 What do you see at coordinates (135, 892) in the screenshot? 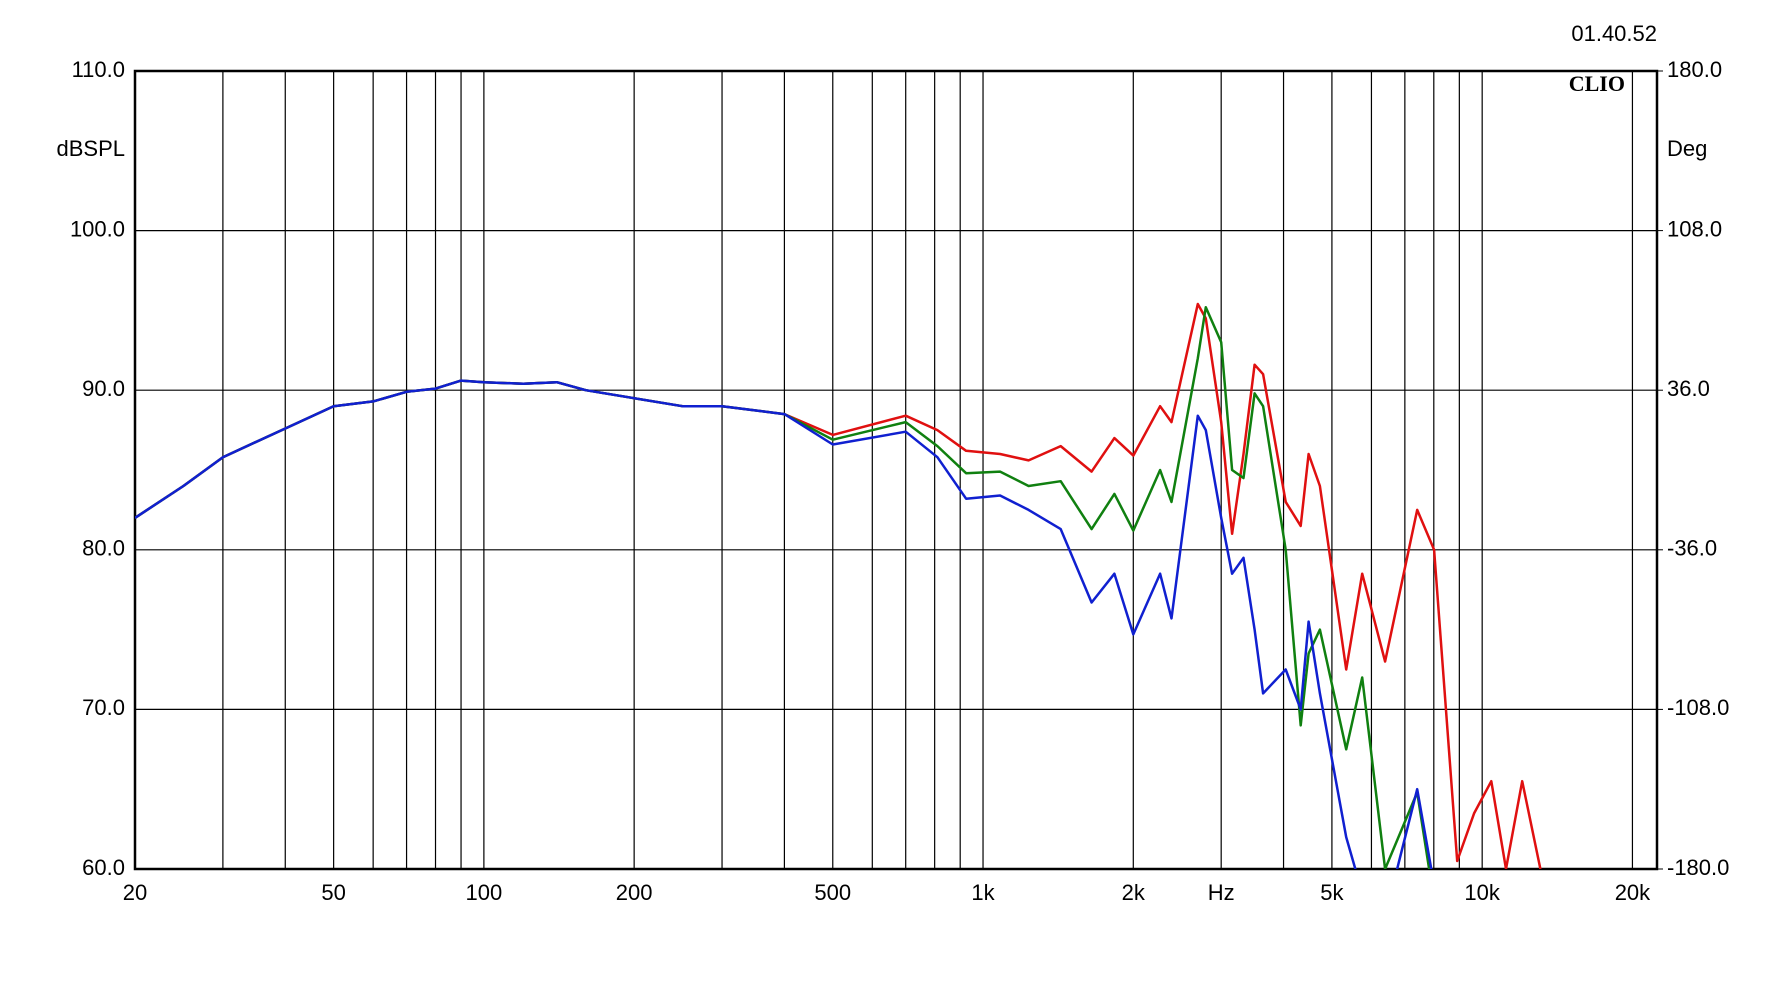
I see `x-tick-label: 20` at bounding box center [135, 892].